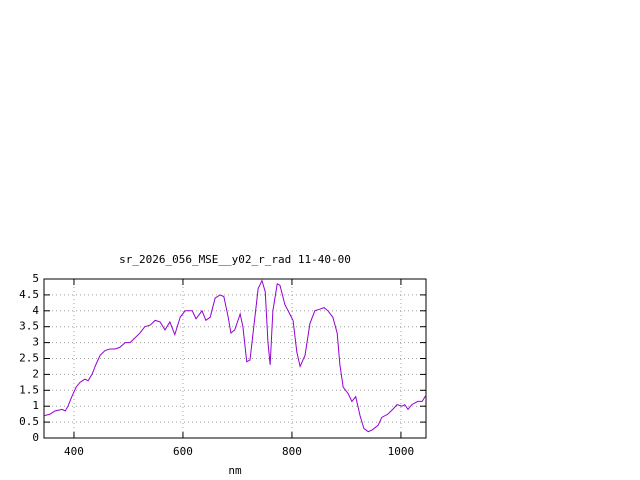 The width and height of the screenshot is (640, 480). I want to click on x-tick-label: 800, so click(292, 451).